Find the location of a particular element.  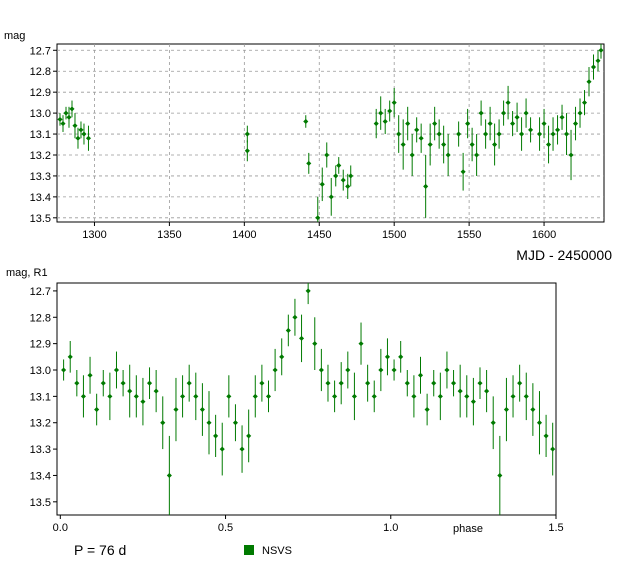

top-ytick-label-7: 13.4 is located at coordinates (40, 198).